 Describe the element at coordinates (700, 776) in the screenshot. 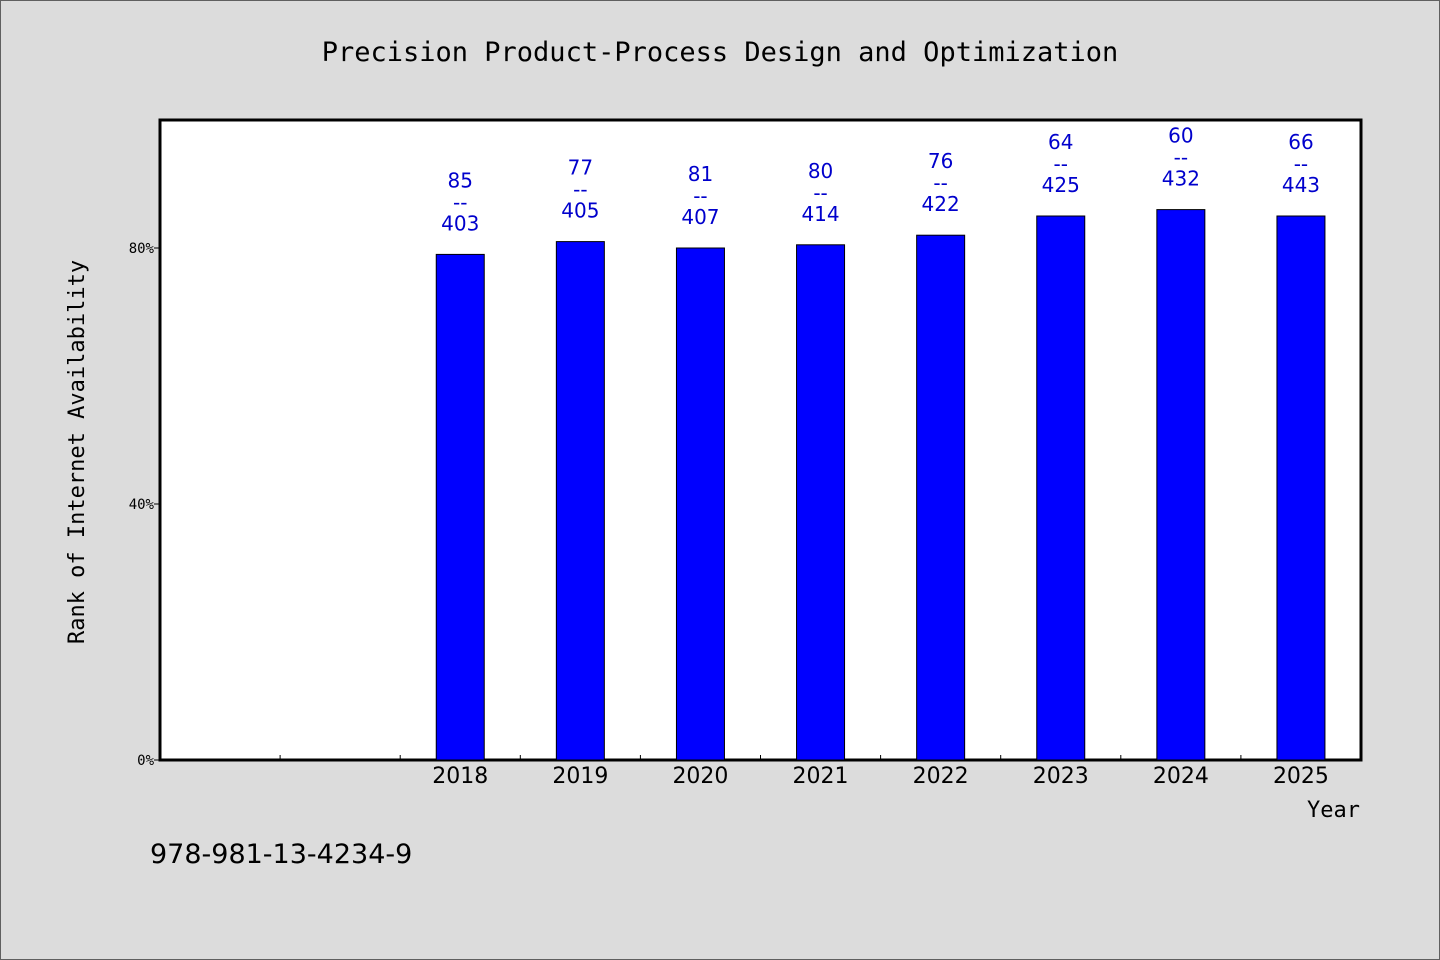

I see `x-tick-label-2020: 2020` at that location.